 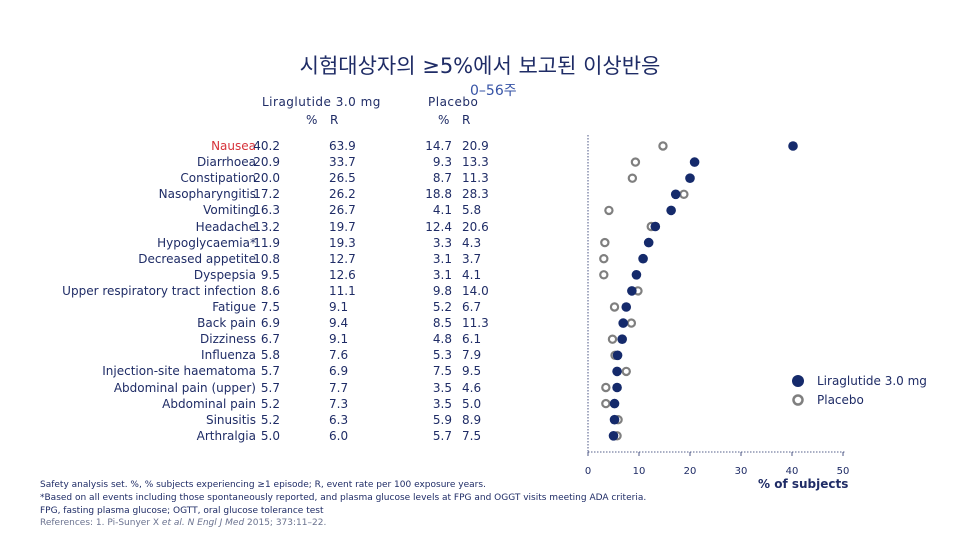 What do you see at coordinates (480, 66) in the screenshot?
I see `chart-title: 시험대상자의 ≥5%에서 보고된 이상반응` at bounding box center [480, 66].